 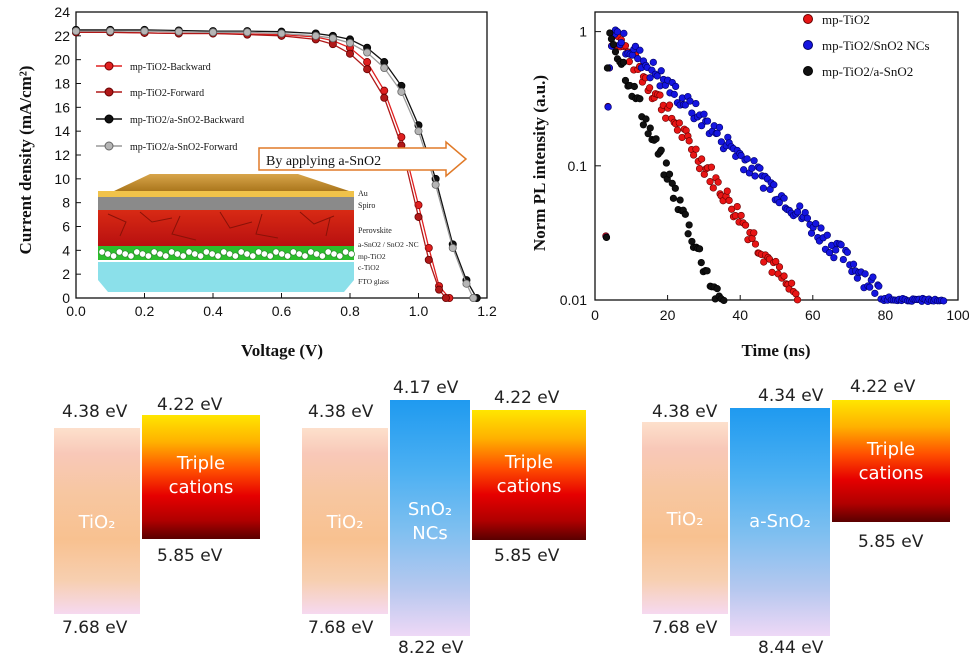 I want to click on tio2-band, so click(x=345, y=521).